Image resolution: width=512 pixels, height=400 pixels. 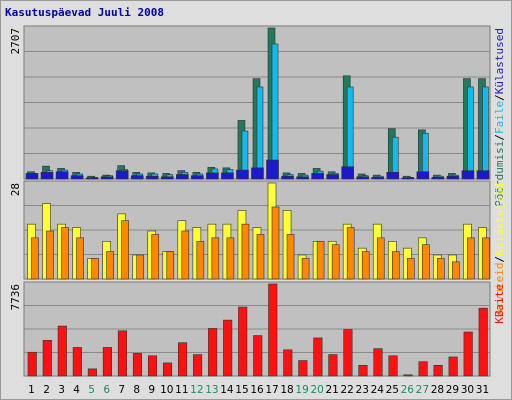 I want to click on x-tick-label-24: 24, so click(x=378, y=390).